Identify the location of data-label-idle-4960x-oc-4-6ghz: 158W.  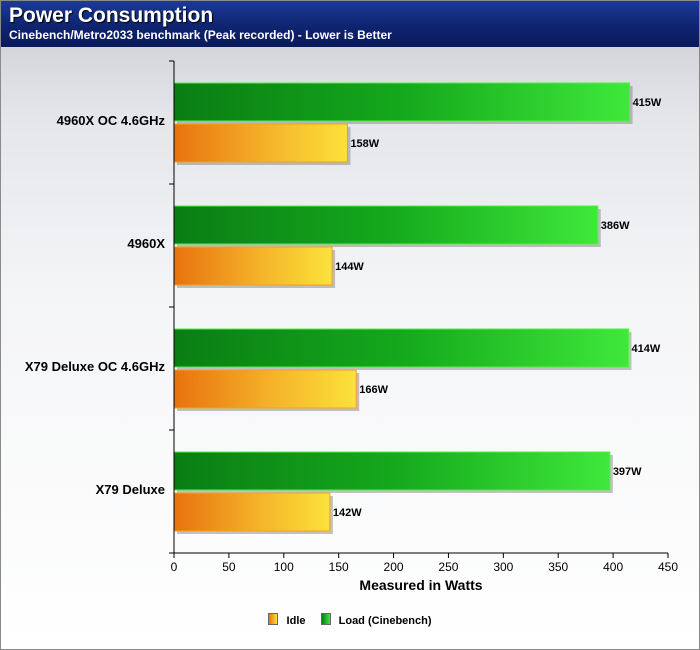
(364, 144).